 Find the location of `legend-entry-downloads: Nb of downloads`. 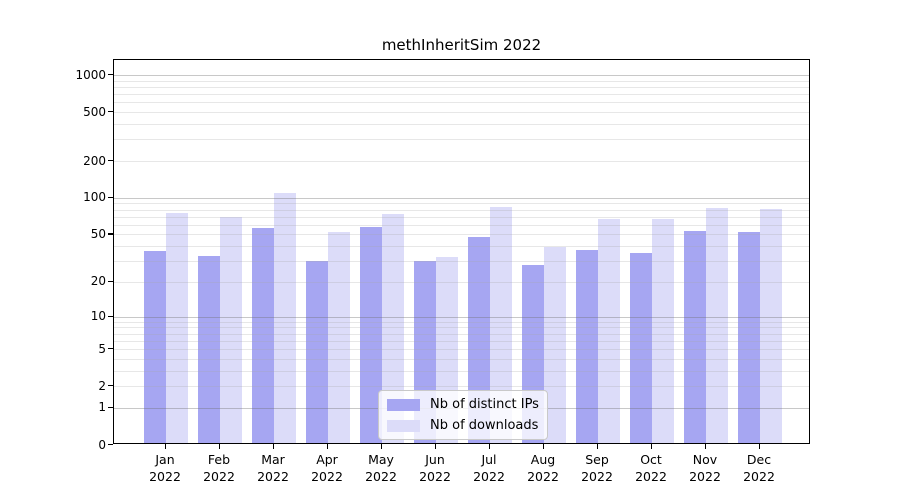

legend-entry-downloads: Nb of downloads is located at coordinates (463, 425).